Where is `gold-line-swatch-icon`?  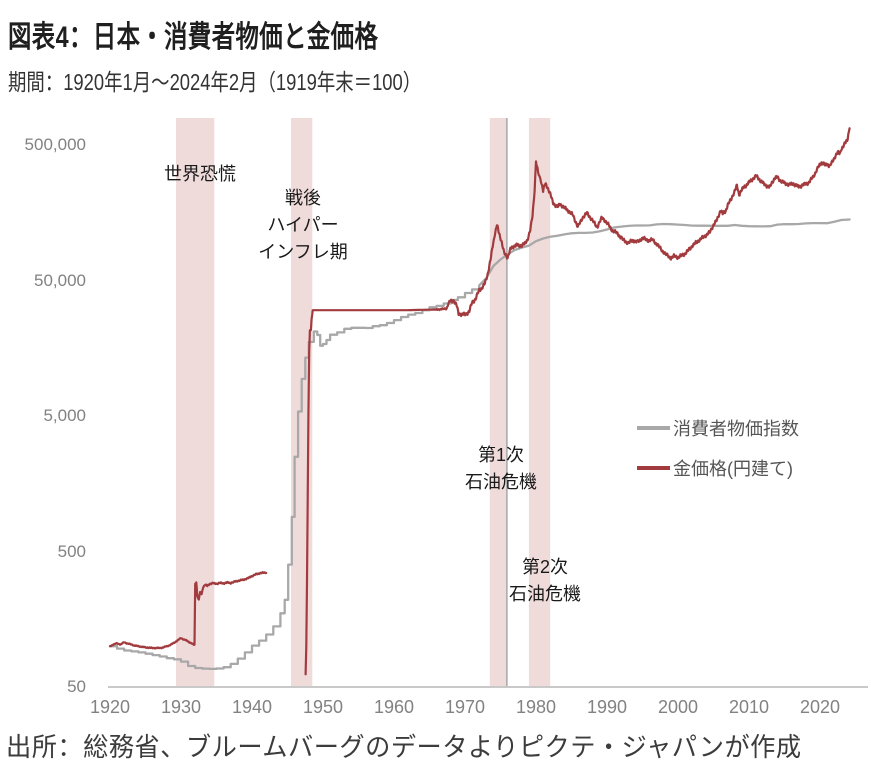 gold-line-swatch-icon is located at coordinates (653, 468).